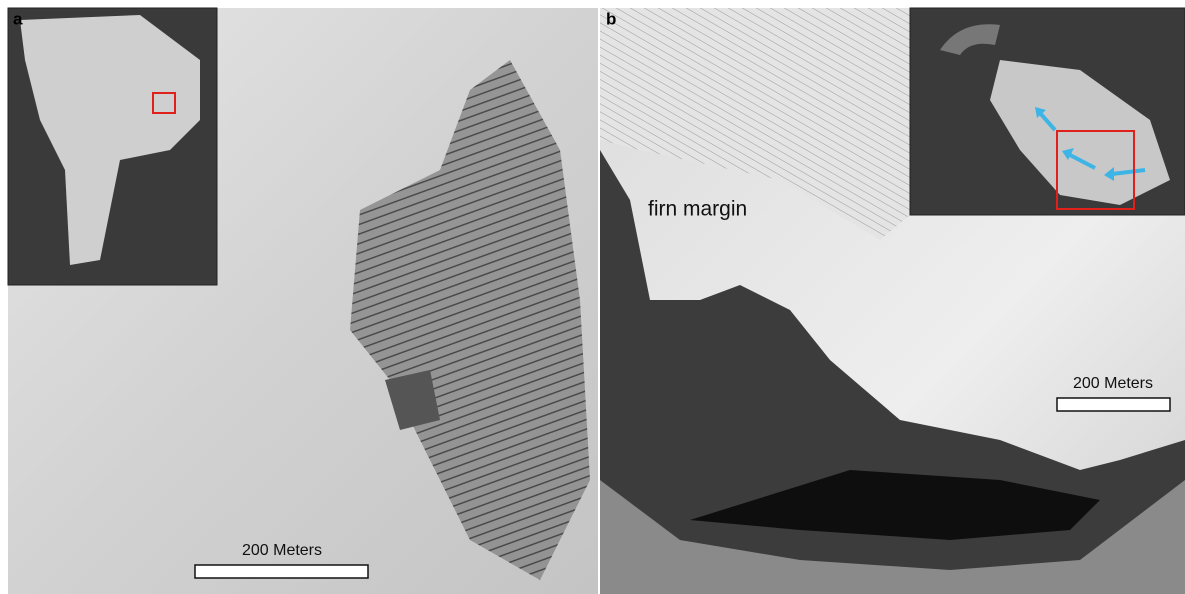 This screenshot has width=1185, height=594. I want to click on bedrock, so click(892, 537).